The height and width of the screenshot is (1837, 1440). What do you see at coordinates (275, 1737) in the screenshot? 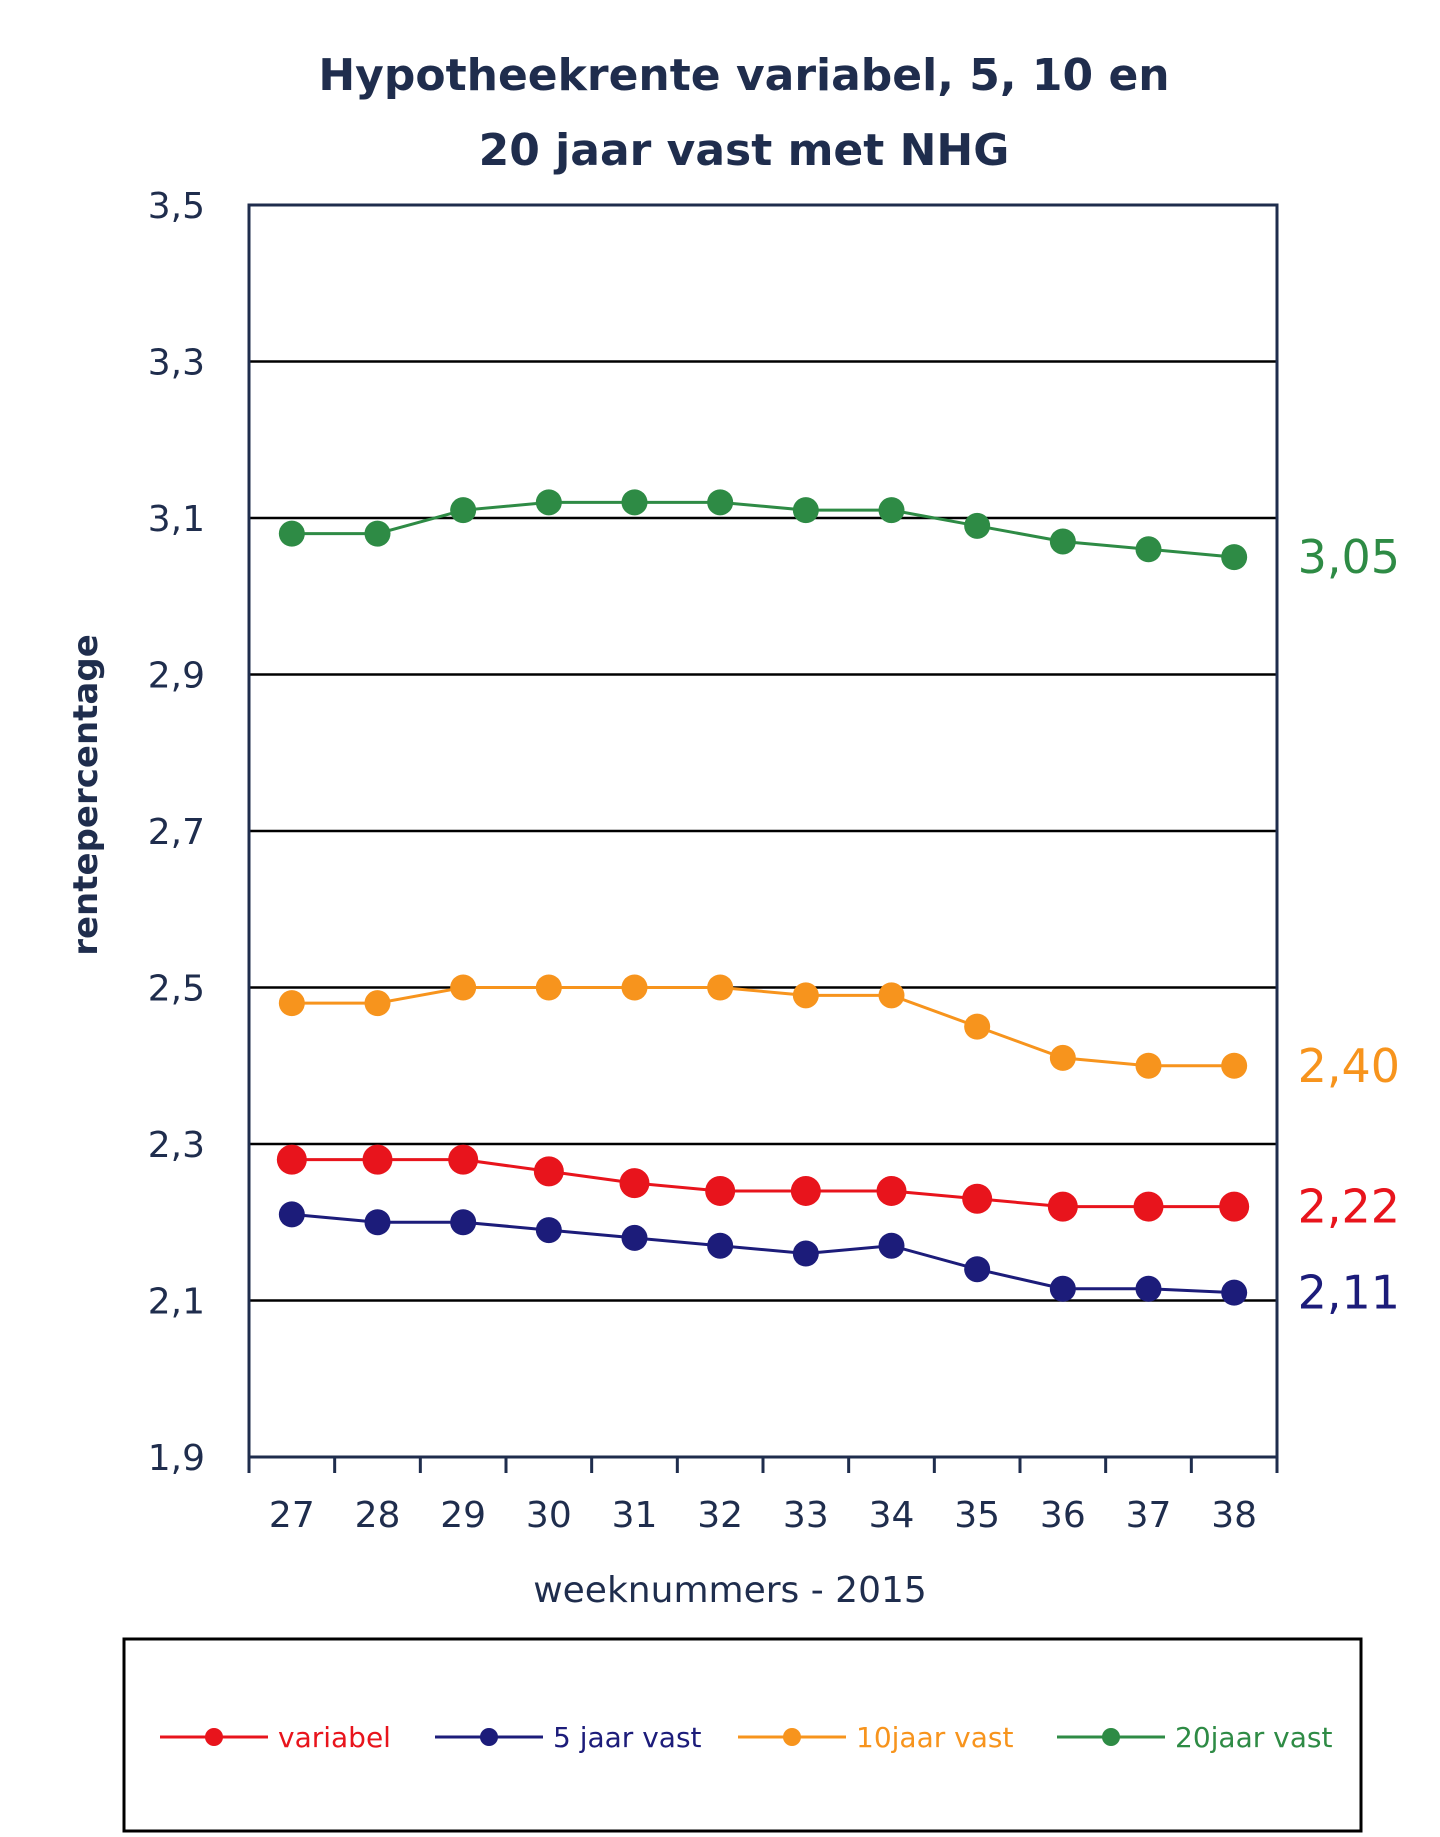
I see `legend-item: variabel` at bounding box center [275, 1737].